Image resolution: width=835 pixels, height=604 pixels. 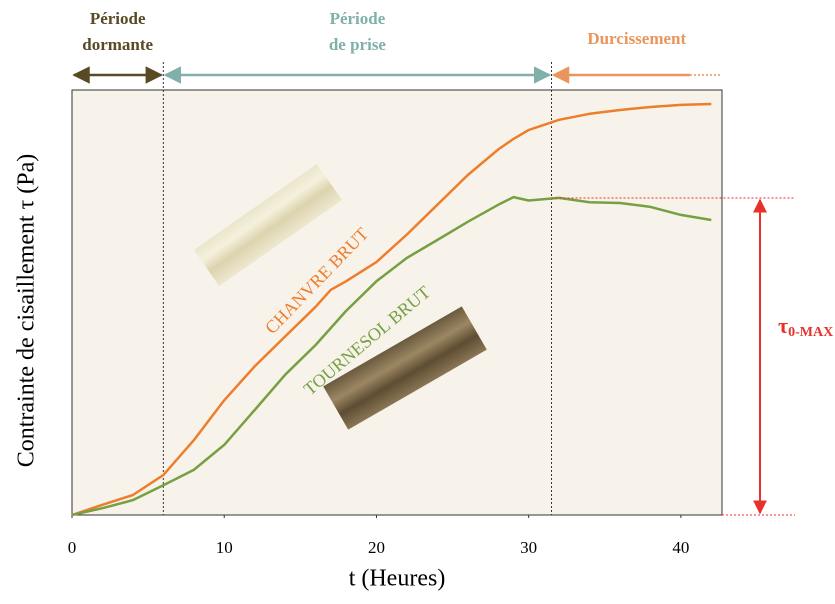 I want to click on phase-label: Durcissement, so click(x=636, y=38).